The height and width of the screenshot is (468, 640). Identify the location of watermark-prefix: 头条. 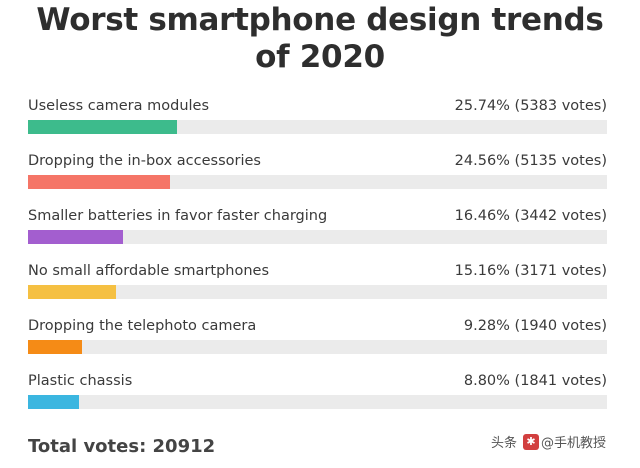
(503, 443).